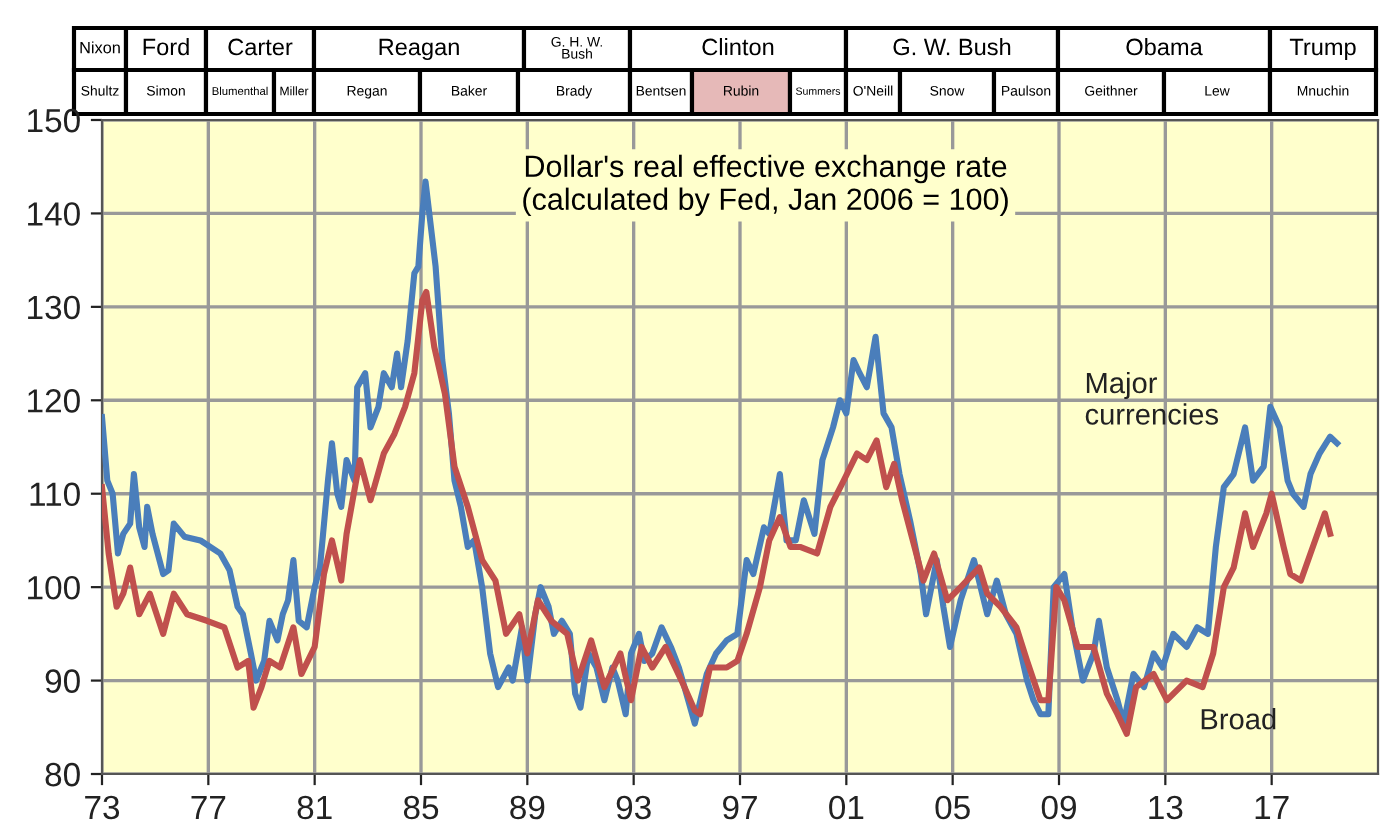  What do you see at coordinates (765, 185) in the screenshot?
I see `text: Dollar's real effective exchange rate (calculated by Fed, Jan 2006 = 100)` at bounding box center [765, 185].